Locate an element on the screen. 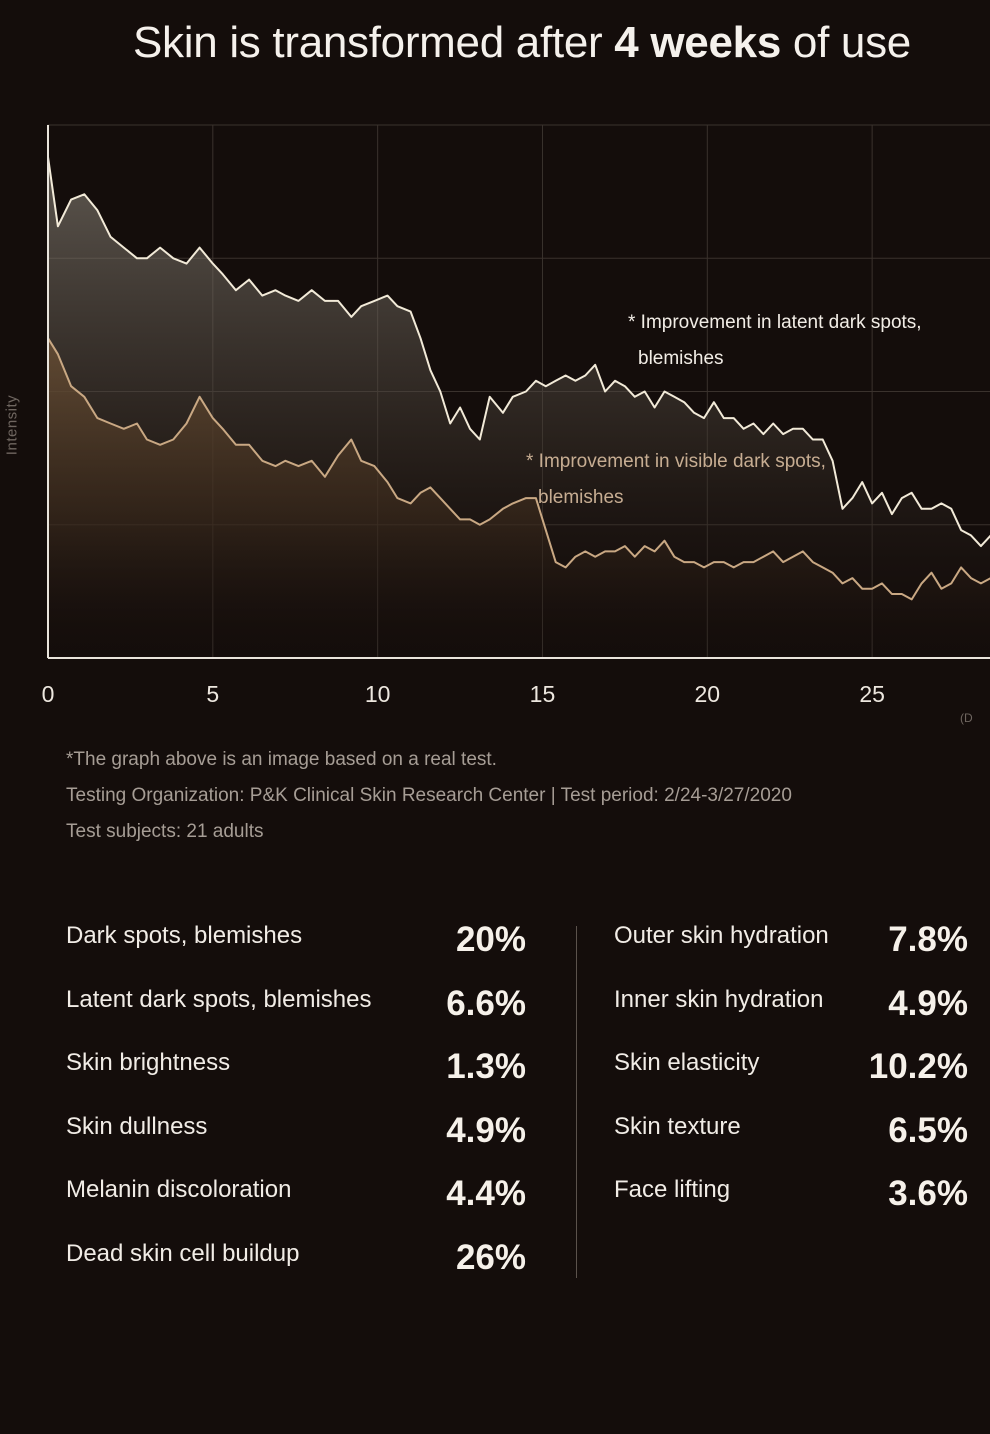 The width and height of the screenshot is (990, 1434). stat-value: 20% is located at coordinates (490, 939).